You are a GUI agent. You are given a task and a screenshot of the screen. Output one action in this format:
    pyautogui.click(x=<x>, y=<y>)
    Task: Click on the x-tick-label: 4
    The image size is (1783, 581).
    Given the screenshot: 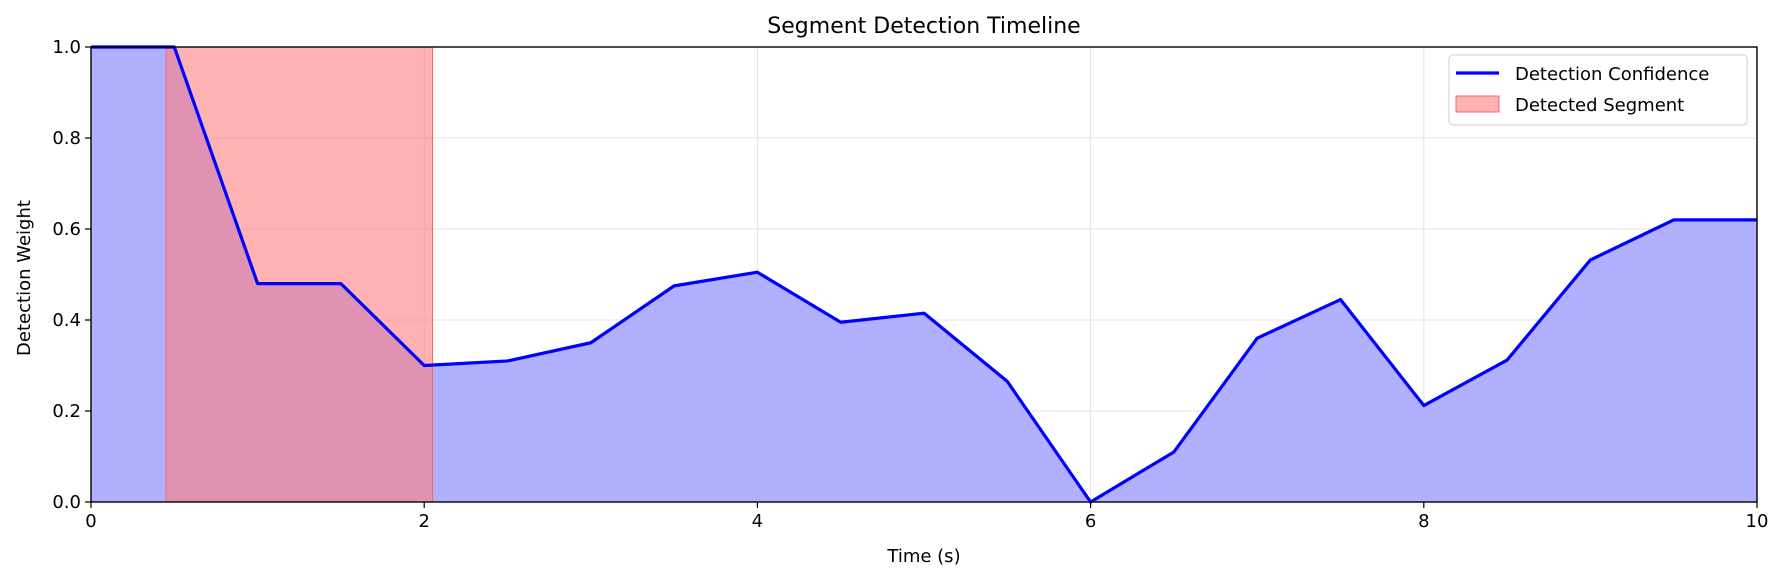 What is the action you would take?
    pyautogui.click(x=757, y=521)
    